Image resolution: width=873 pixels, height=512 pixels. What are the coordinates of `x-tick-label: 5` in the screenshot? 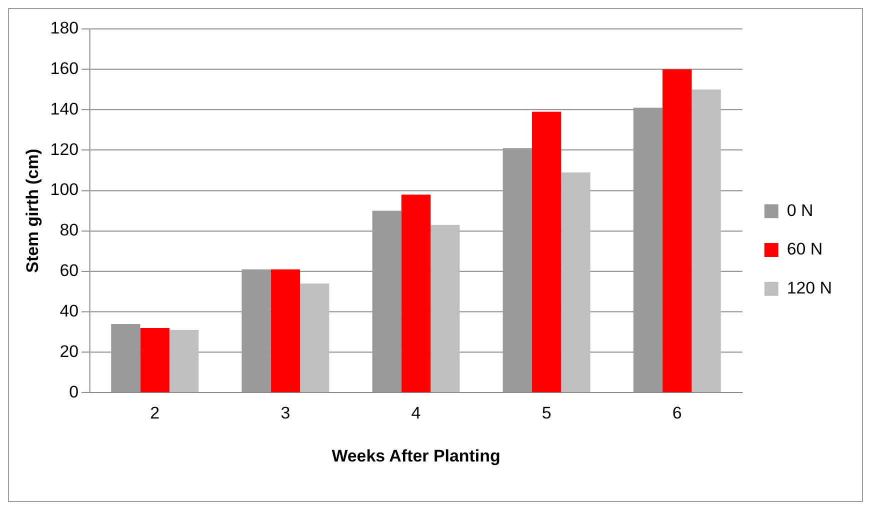 It's located at (547, 412).